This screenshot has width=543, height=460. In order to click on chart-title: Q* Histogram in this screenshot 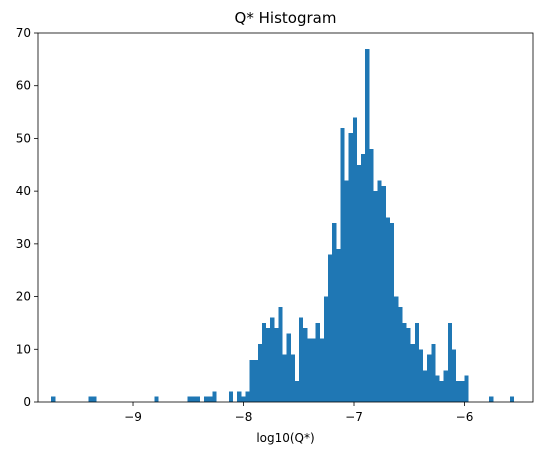, I will do `click(286, 18)`.